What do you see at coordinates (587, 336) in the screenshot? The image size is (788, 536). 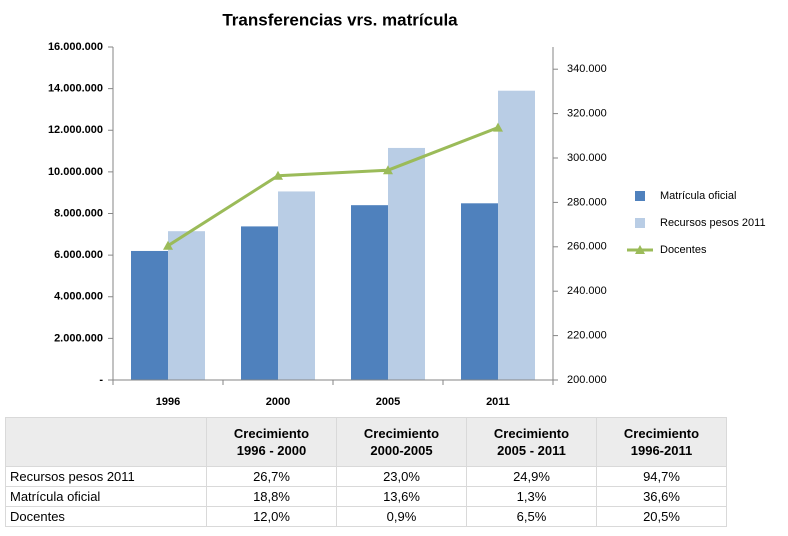 I see `y2-tick-label: 220.000` at bounding box center [587, 336].